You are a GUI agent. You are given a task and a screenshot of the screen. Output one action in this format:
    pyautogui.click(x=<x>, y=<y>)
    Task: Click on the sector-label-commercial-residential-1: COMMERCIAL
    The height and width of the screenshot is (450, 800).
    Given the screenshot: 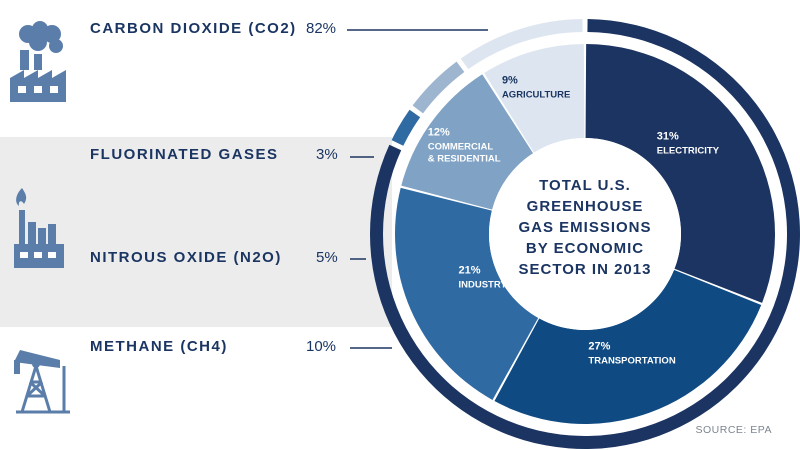 What is the action you would take?
    pyautogui.click(x=461, y=147)
    